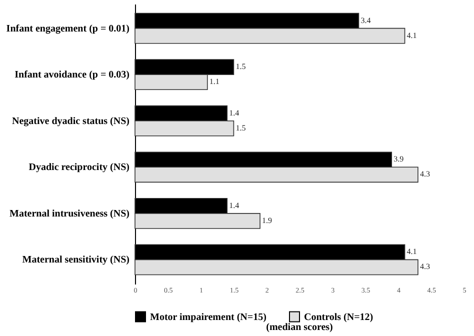  Describe the element at coordinates (339, 317) in the screenshot. I see `legend-label: Controls (N=12)` at that location.